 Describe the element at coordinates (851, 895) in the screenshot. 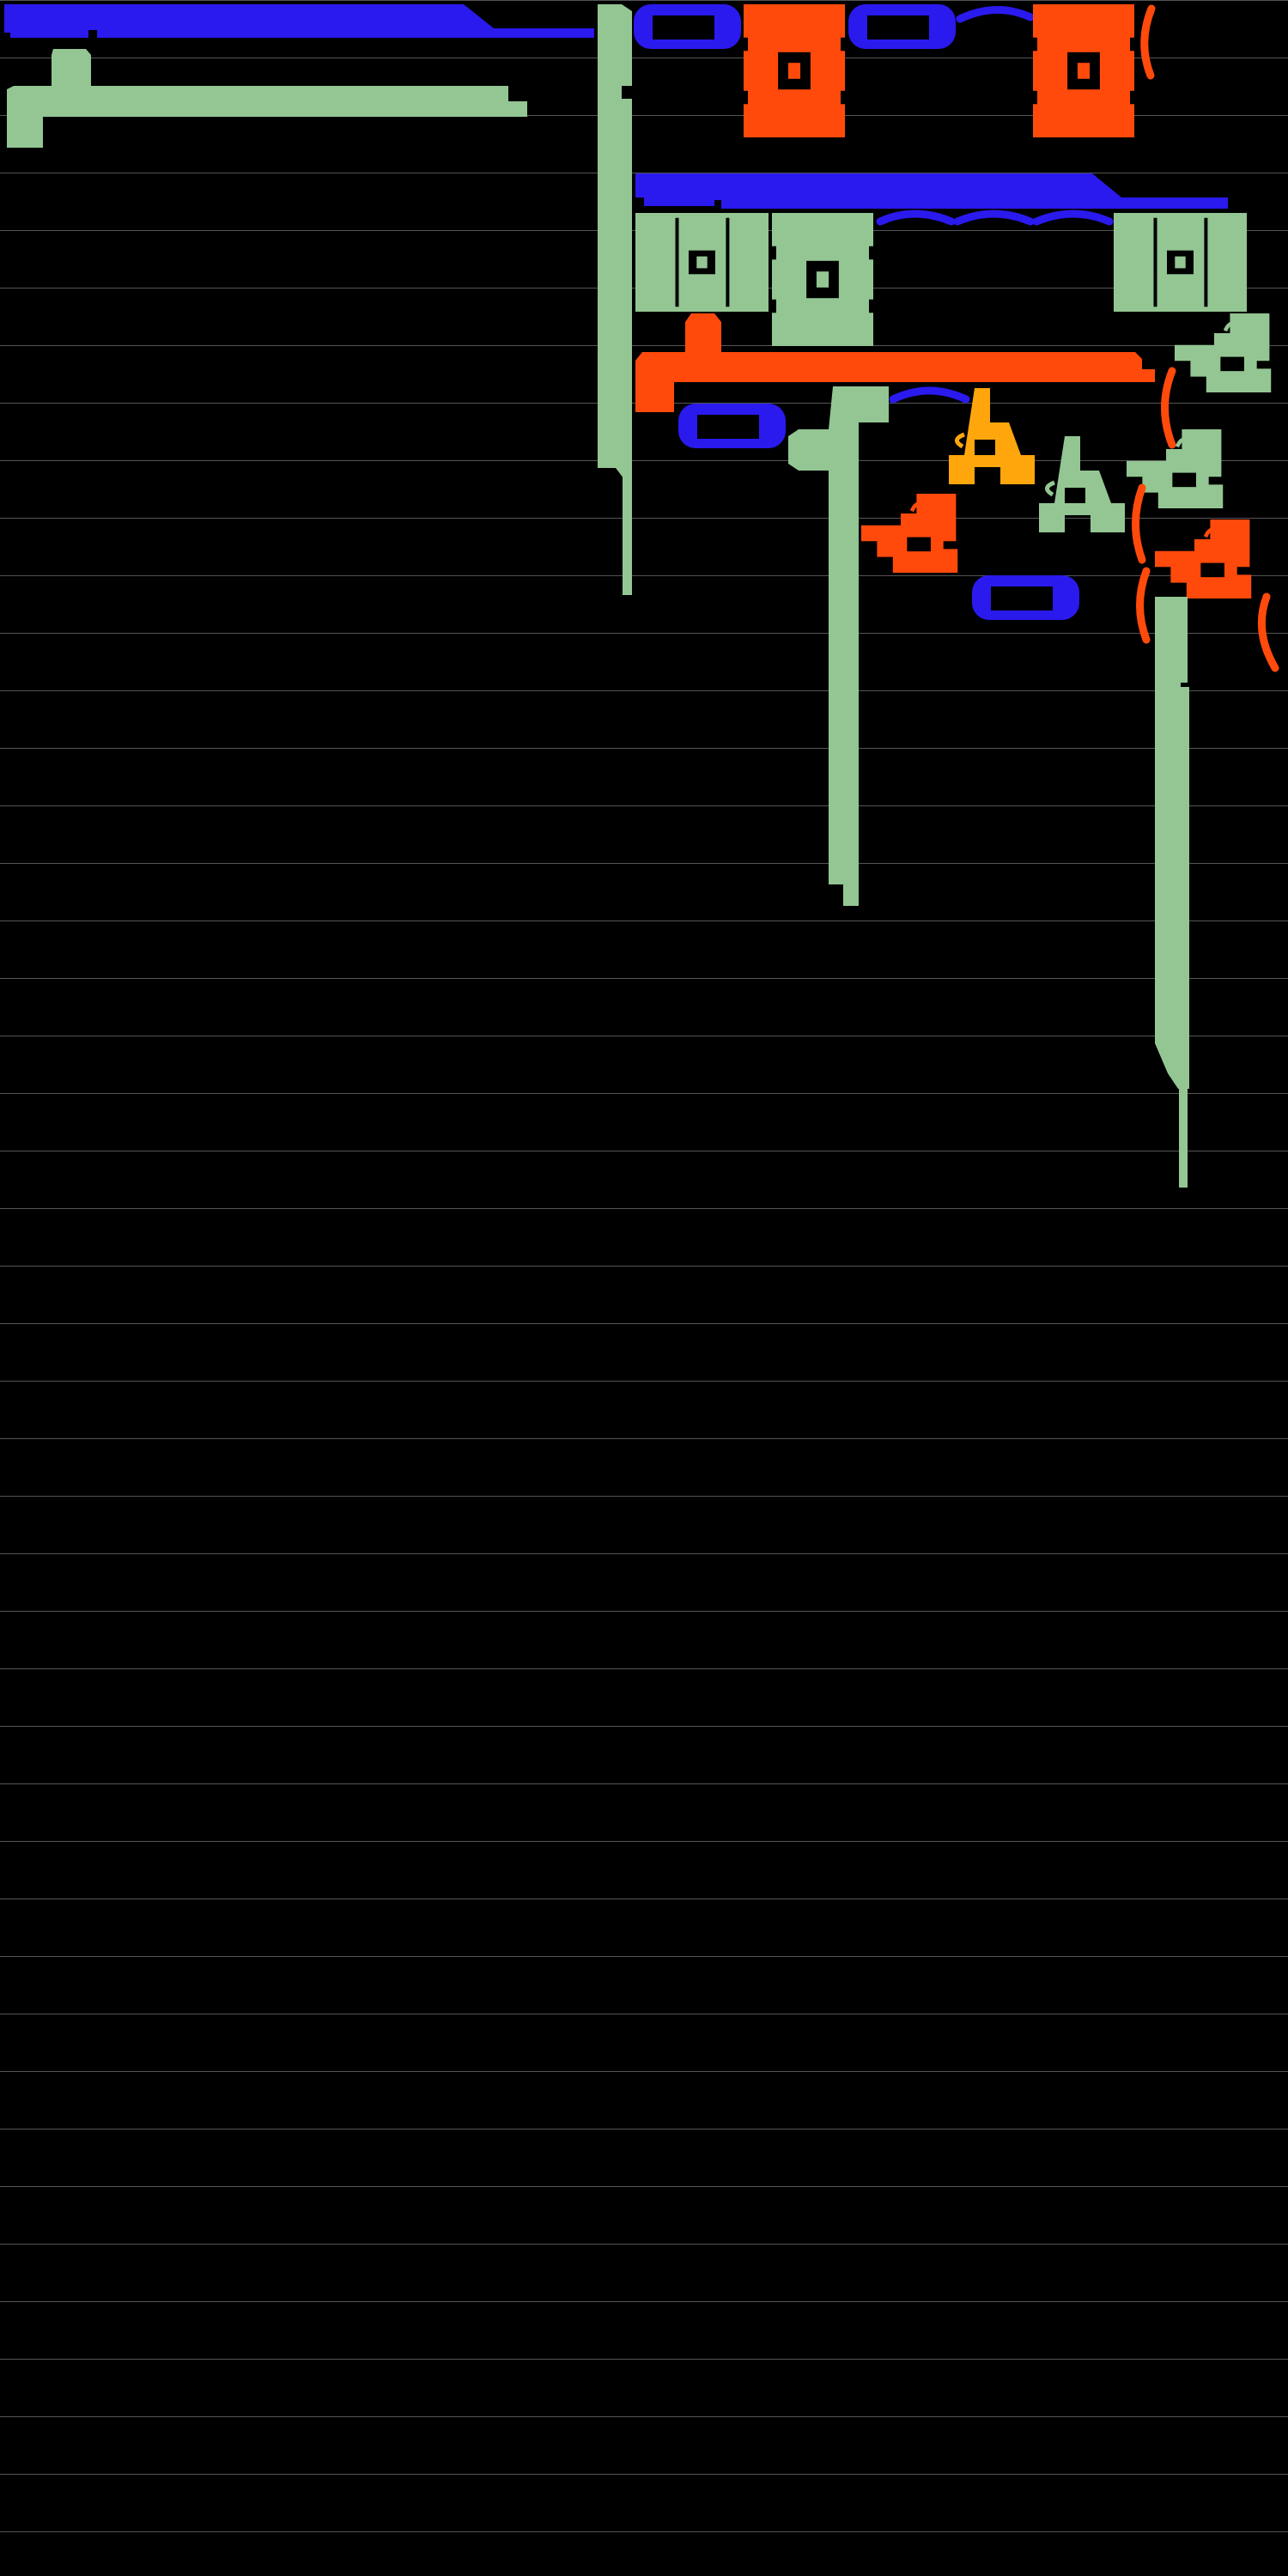

I see `green-tee-tail-shape` at that location.